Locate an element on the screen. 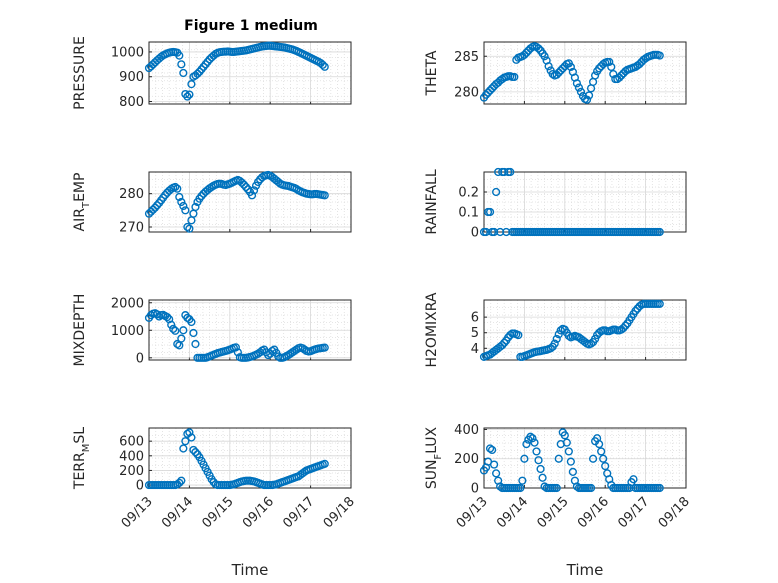  subplot-rainfall: 0 0.1 0.2 RAINFALL is located at coordinates (555, 204).